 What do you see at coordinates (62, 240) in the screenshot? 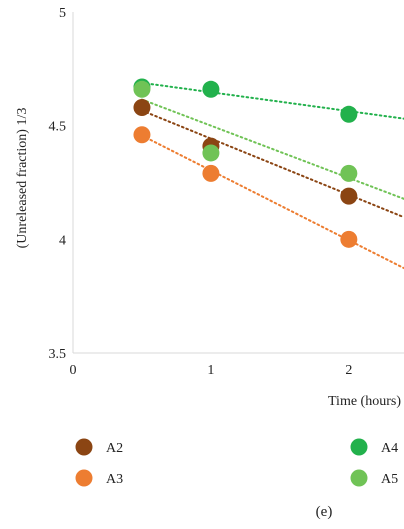
I see `y-tick-label: 4` at bounding box center [62, 240].